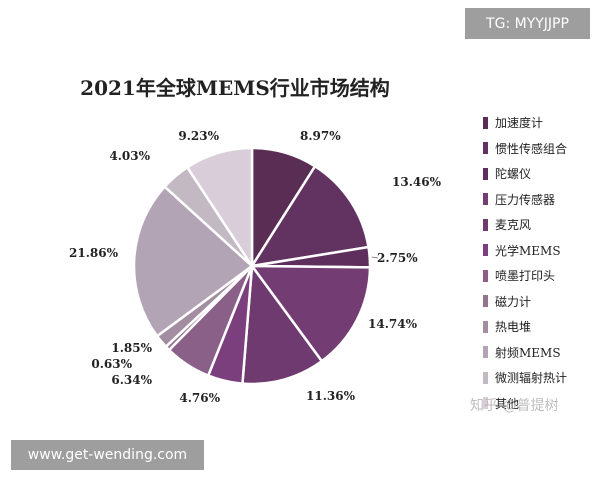 Image resolution: width=600 pixels, height=480 pixels. What do you see at coordinates (528, 352) in the screenshot?
I see `legend-label: 射频MEMS` at bounding box center [528, 352].